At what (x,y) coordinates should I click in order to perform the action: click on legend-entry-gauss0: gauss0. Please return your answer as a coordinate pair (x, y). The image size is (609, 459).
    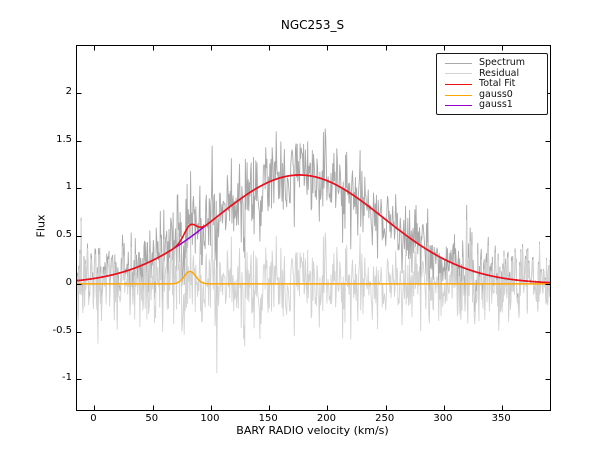
    Looking at the image, I should click on (493, 94).